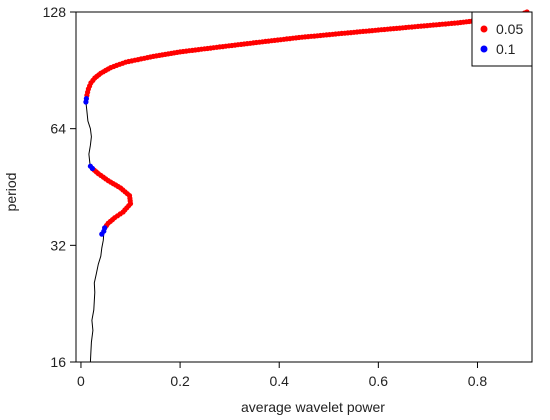  I want to click on legend-box, so click(502, 39).